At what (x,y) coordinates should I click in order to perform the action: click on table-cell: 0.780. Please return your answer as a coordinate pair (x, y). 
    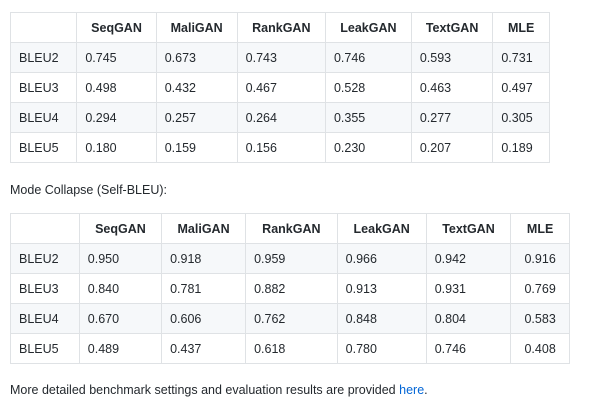
    Looking at the image, I should click on (381, 348).